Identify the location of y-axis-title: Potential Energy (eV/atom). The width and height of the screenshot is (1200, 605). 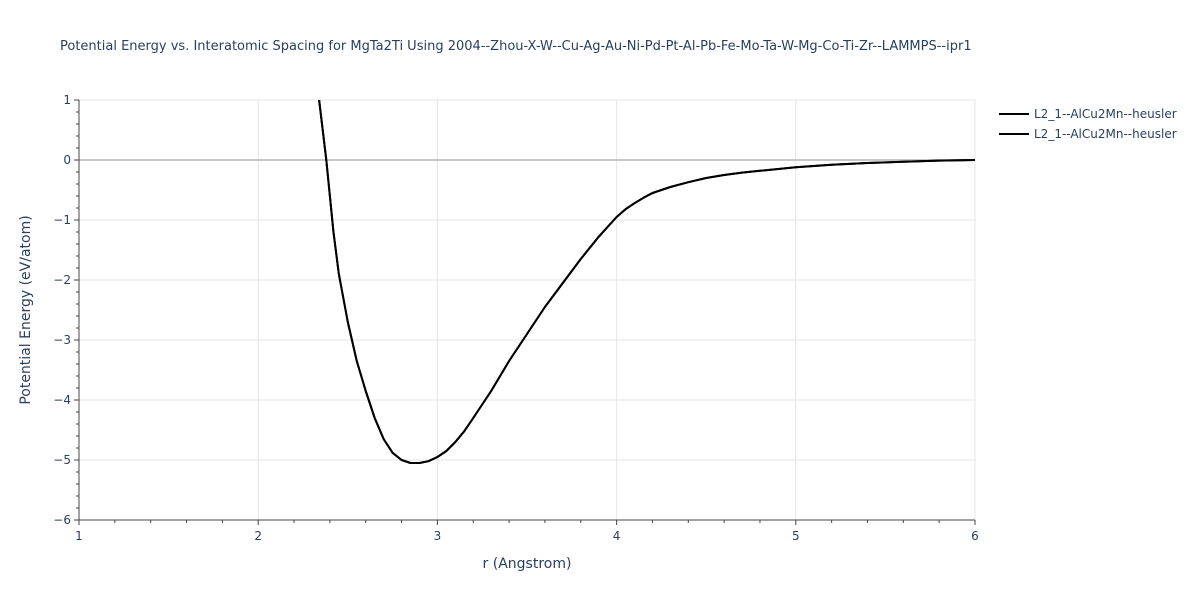
(26, 309).